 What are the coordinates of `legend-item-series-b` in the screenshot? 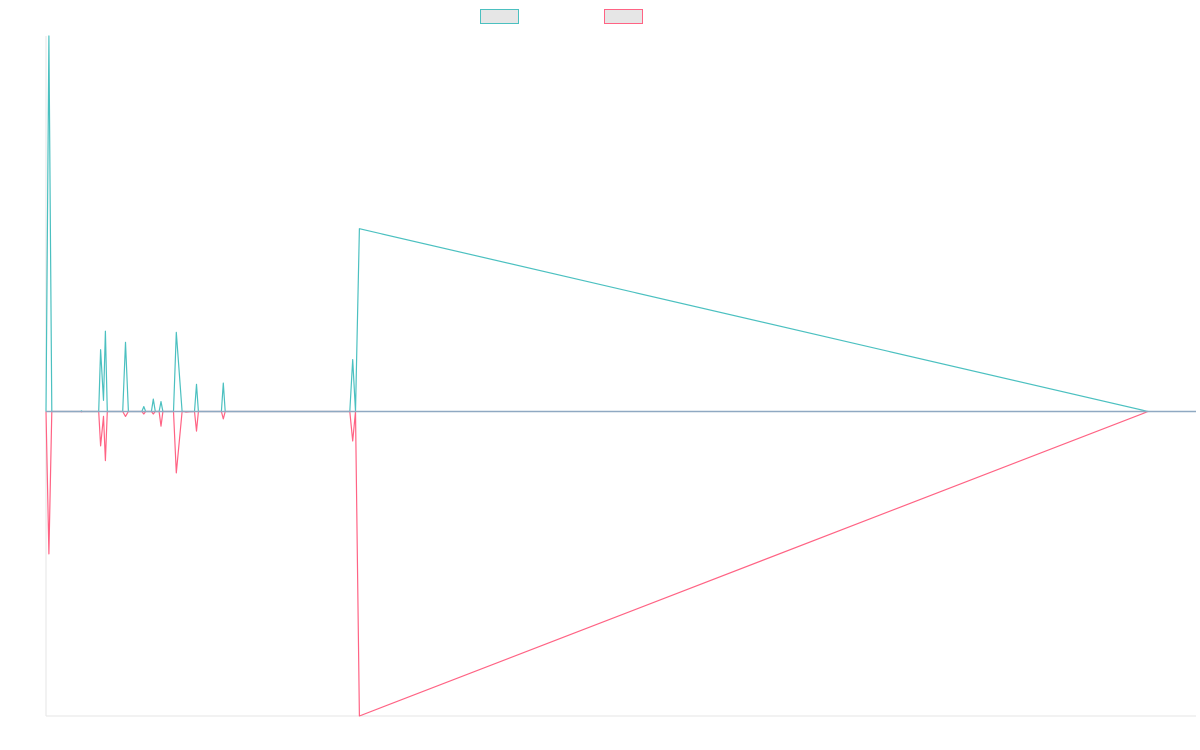 It's located at (626, 16).